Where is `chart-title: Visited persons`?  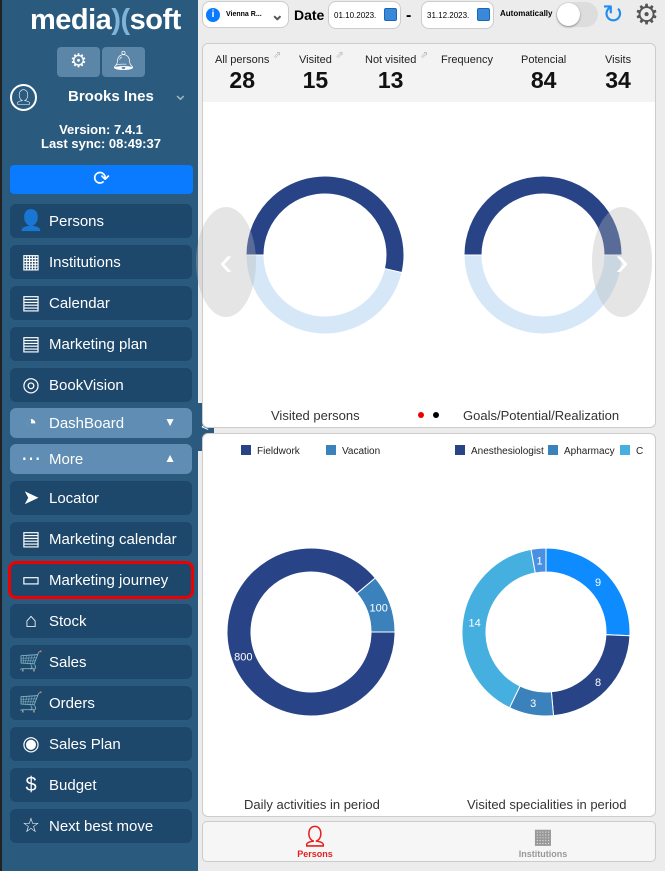 chart-title: Visited persons is located at coordinates (315, 415).